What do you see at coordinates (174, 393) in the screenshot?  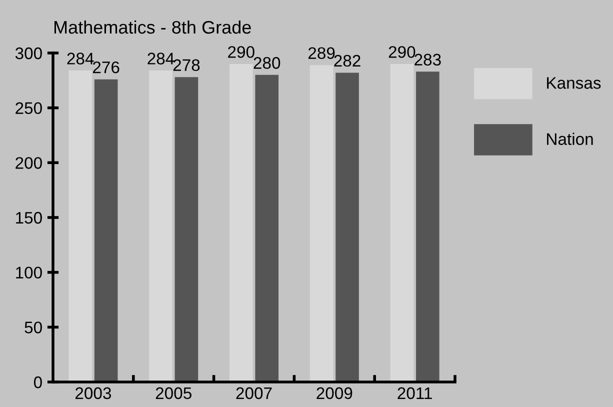 I see `x-tick-label: 2005` at bounding box center [174, 393].